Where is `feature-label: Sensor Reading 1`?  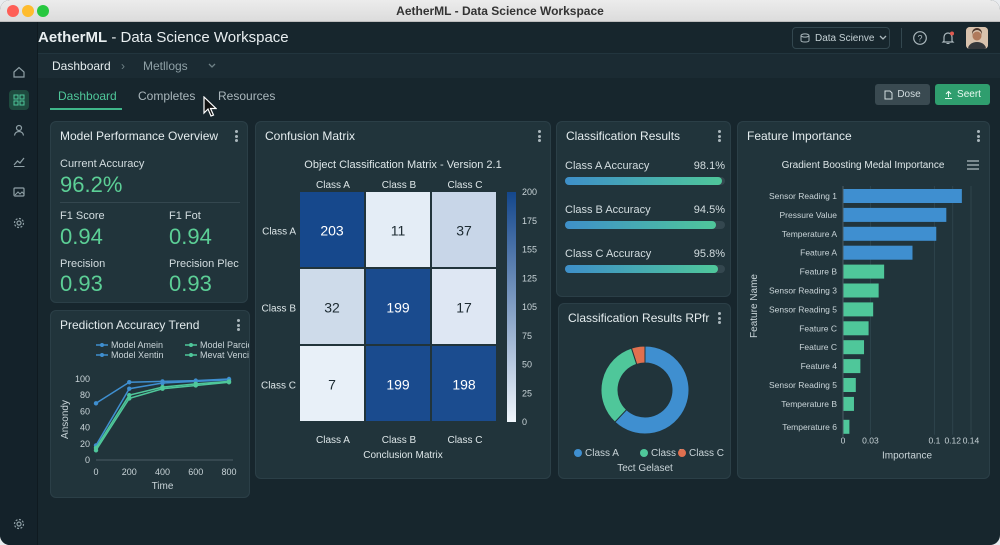 feature-label: Sensor Reading 1 is located at coordinates (803, 196).